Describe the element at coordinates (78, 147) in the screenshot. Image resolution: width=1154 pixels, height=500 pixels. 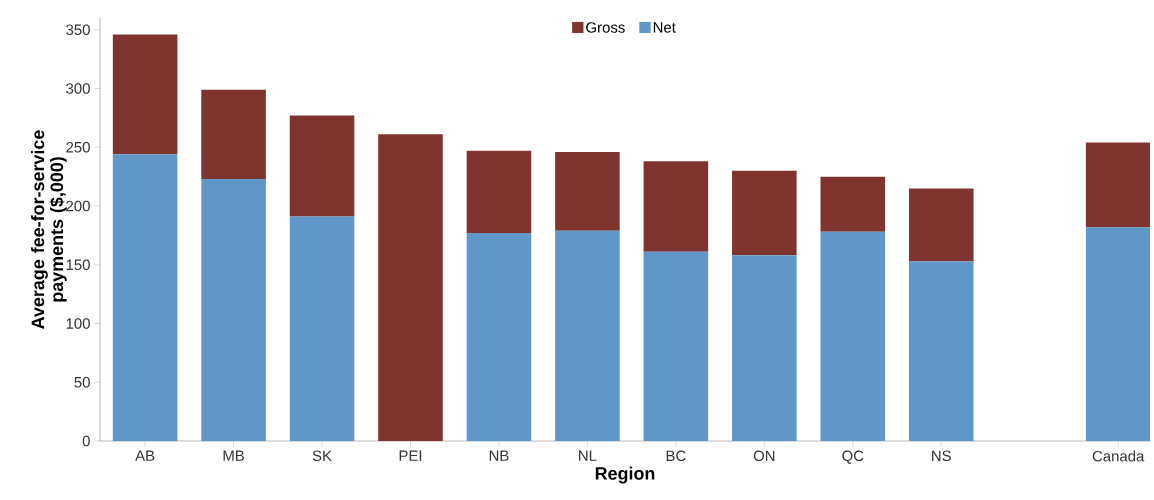
I see `y-tick-label: 250` at that location.